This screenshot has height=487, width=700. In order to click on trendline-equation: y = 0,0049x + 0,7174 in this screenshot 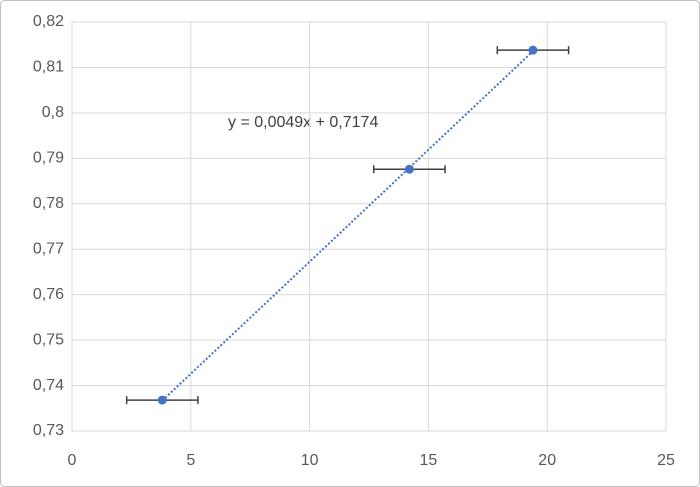, I will do `click(303, 122)`.